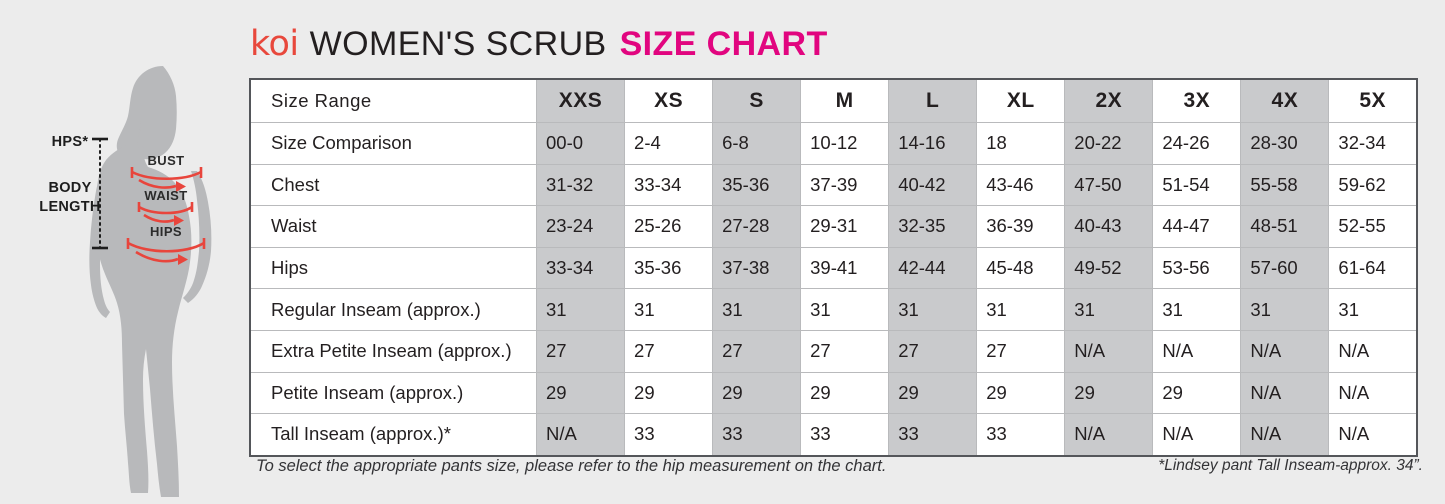 The height and width of the screenshot is (504, 1445). What do you see at coordinates (933, 268) in the screenshot?
I see `table-cell: 42-44` at bounding box center [933, 268].